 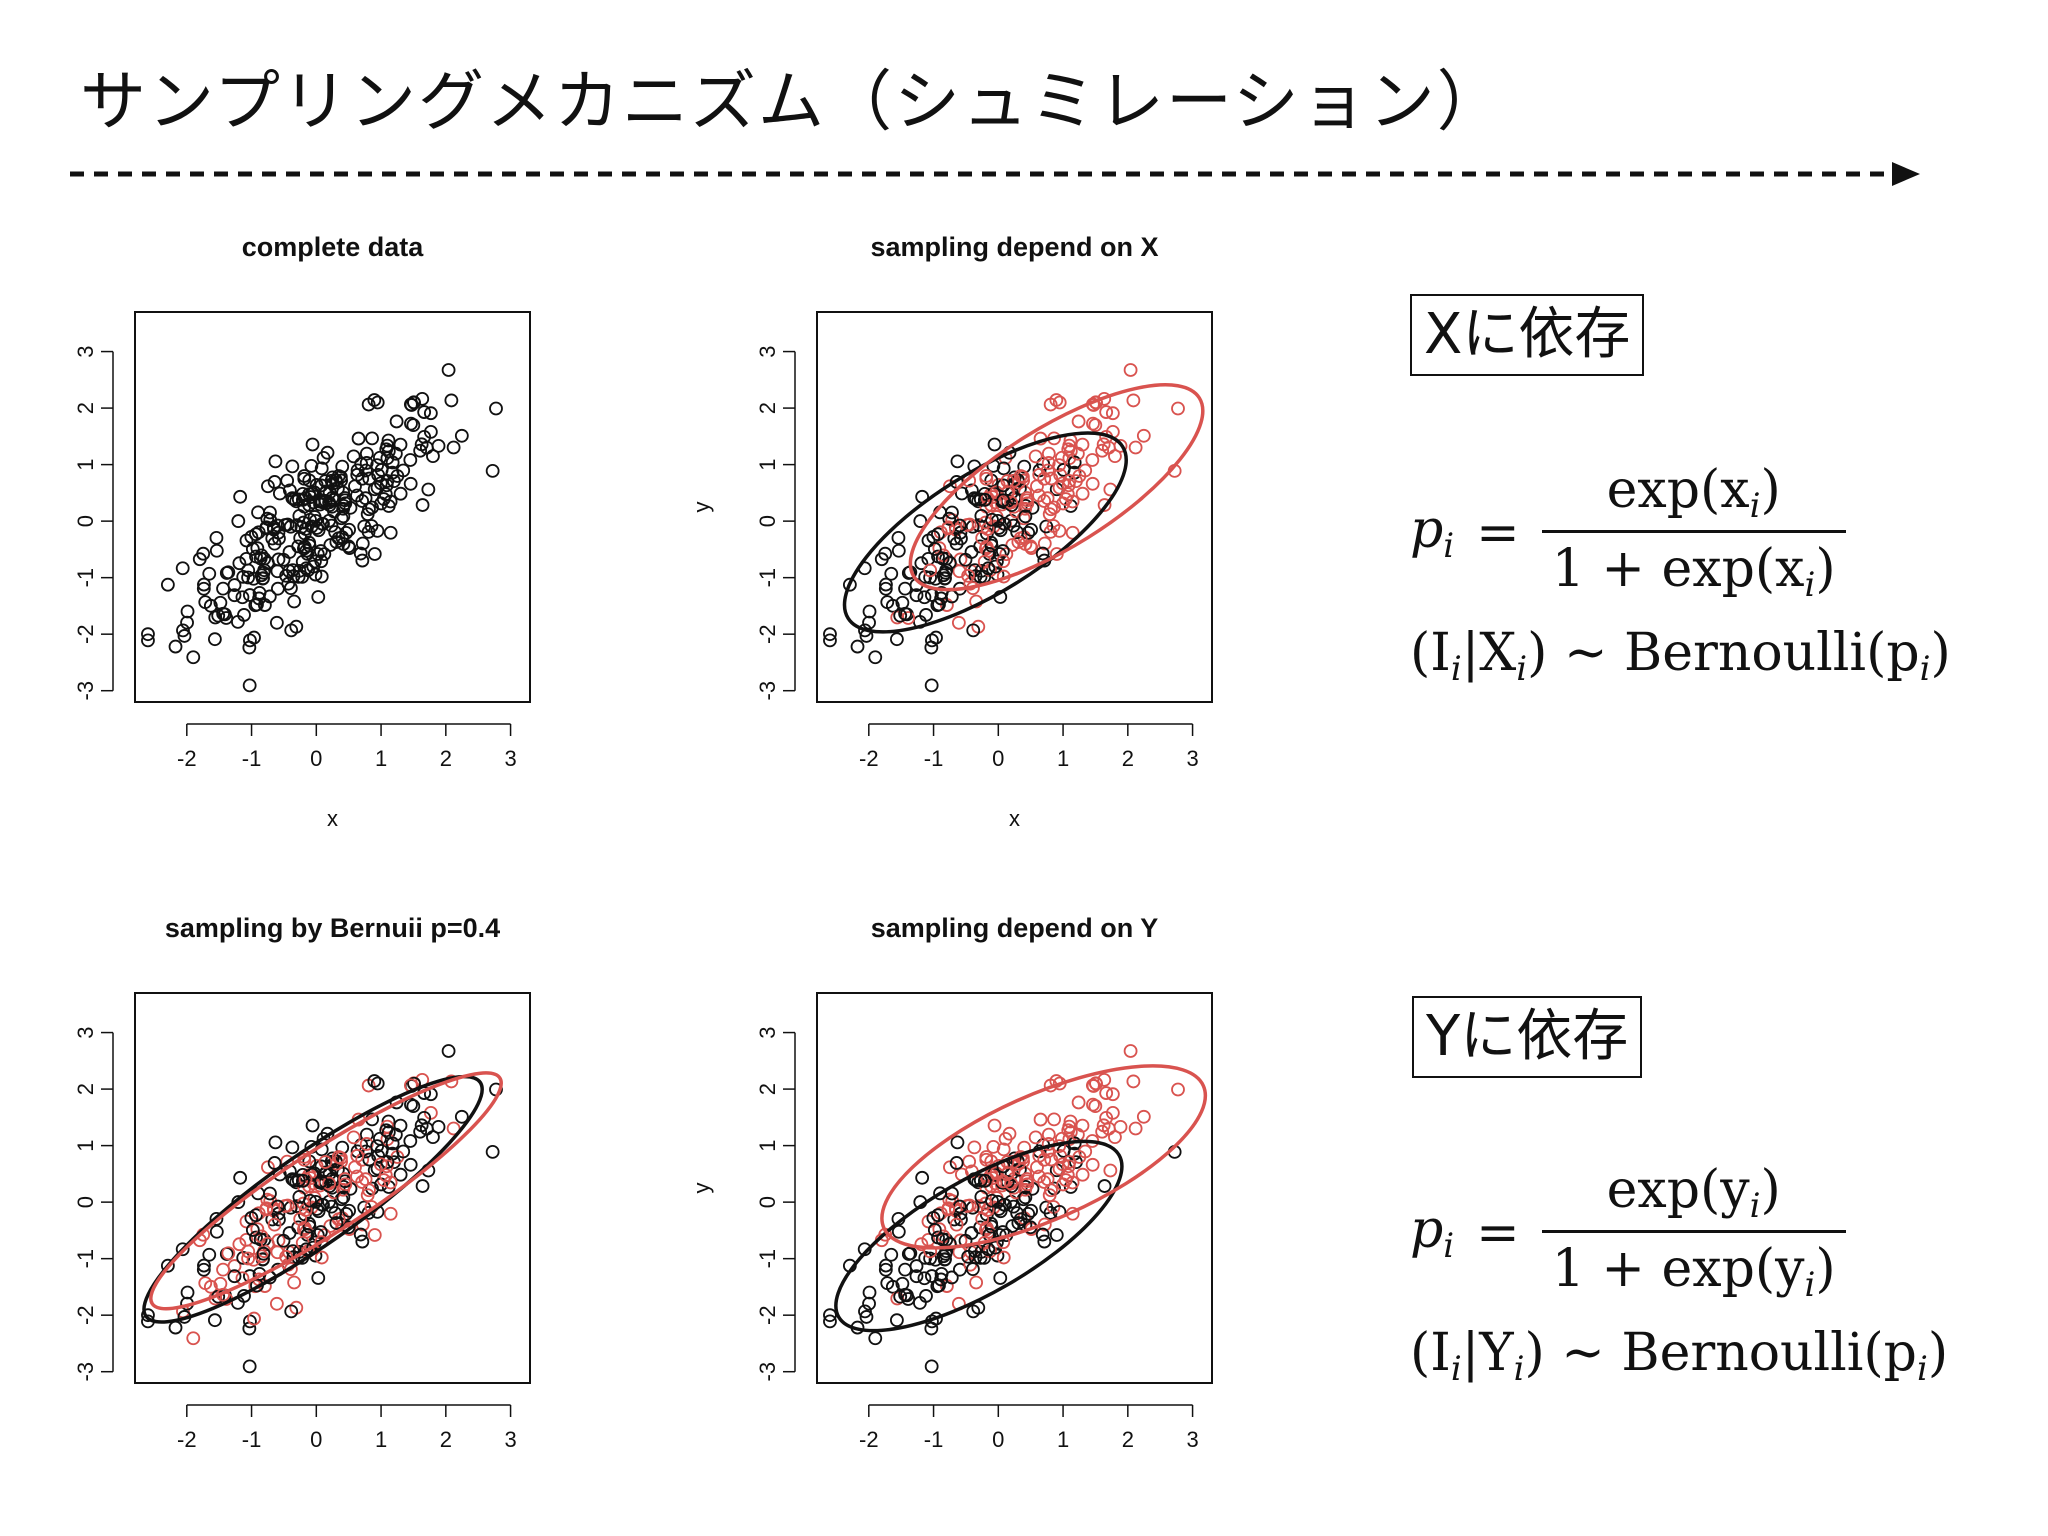 What do you see at coordinates (995, 174) in the screenshot?
I see `dashed-arrow` at bounding box center [995, 174].